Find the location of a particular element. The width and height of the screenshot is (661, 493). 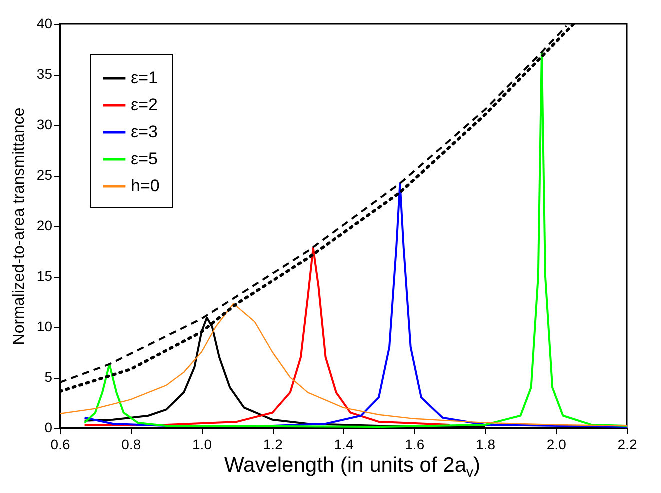

y-tick-label: 40 is located at coordinates (44, 24).